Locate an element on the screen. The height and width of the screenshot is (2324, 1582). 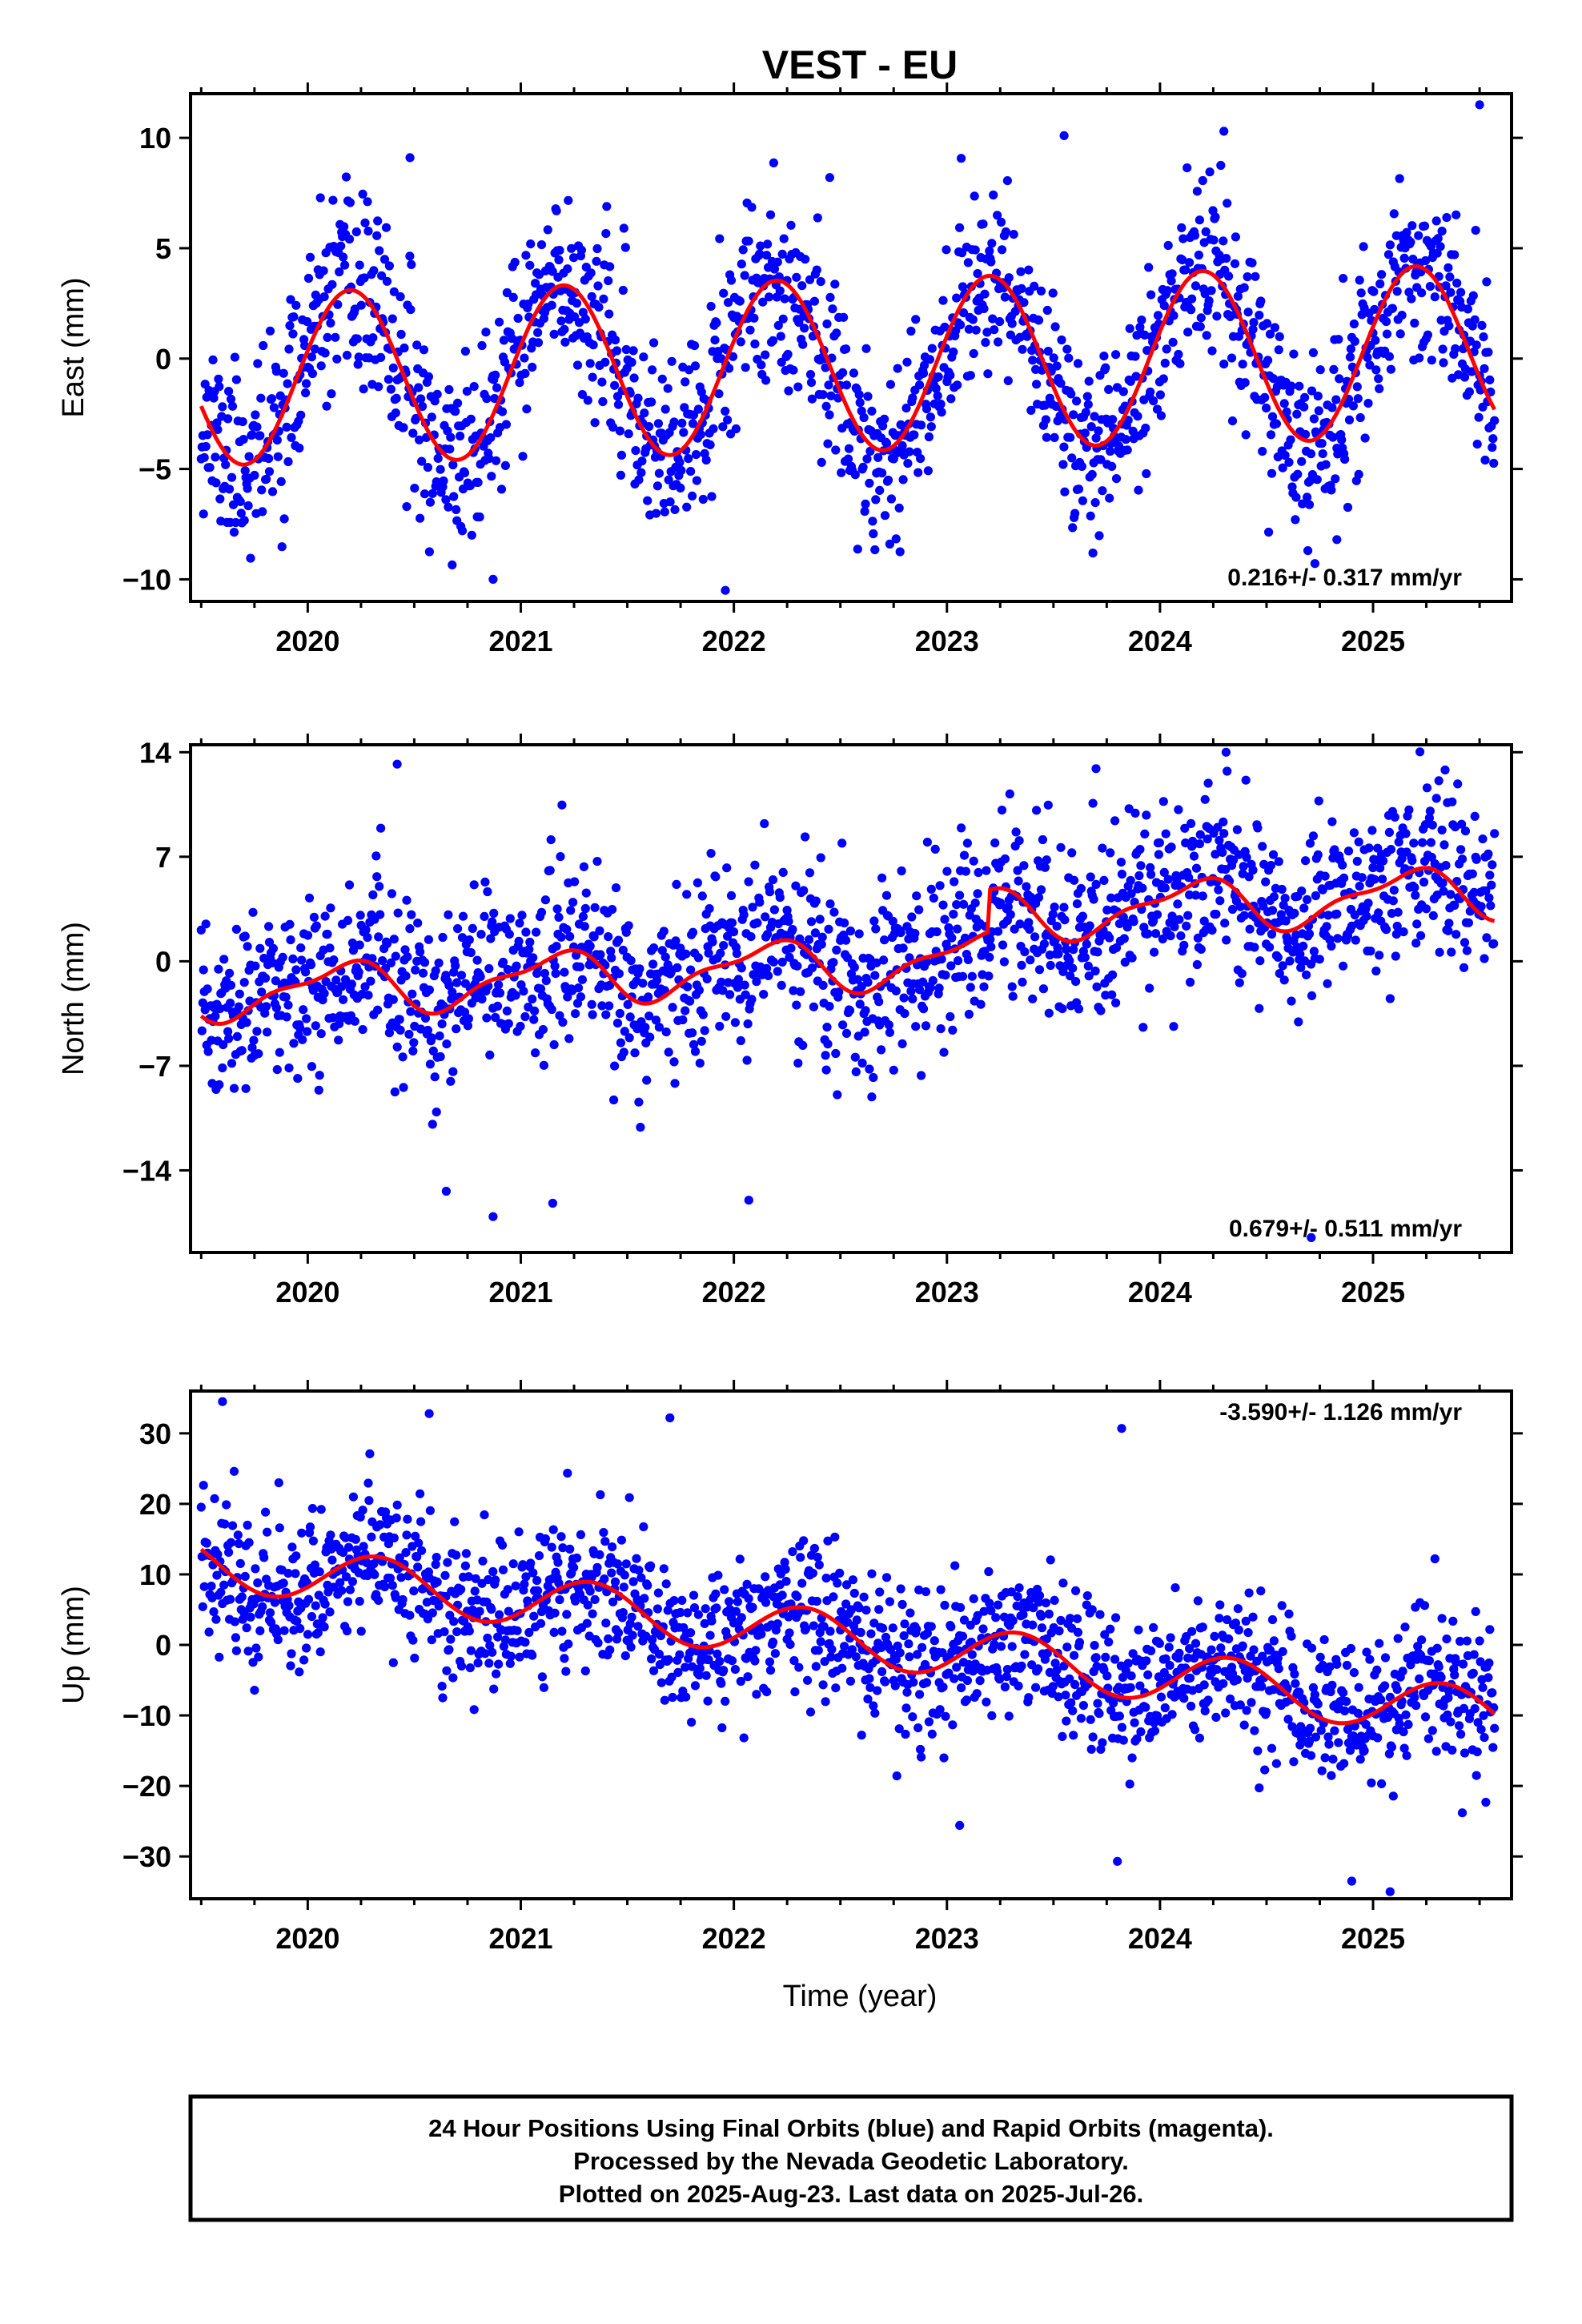
east-x-tick-label: 2022 is located at coordinates (734, 641).